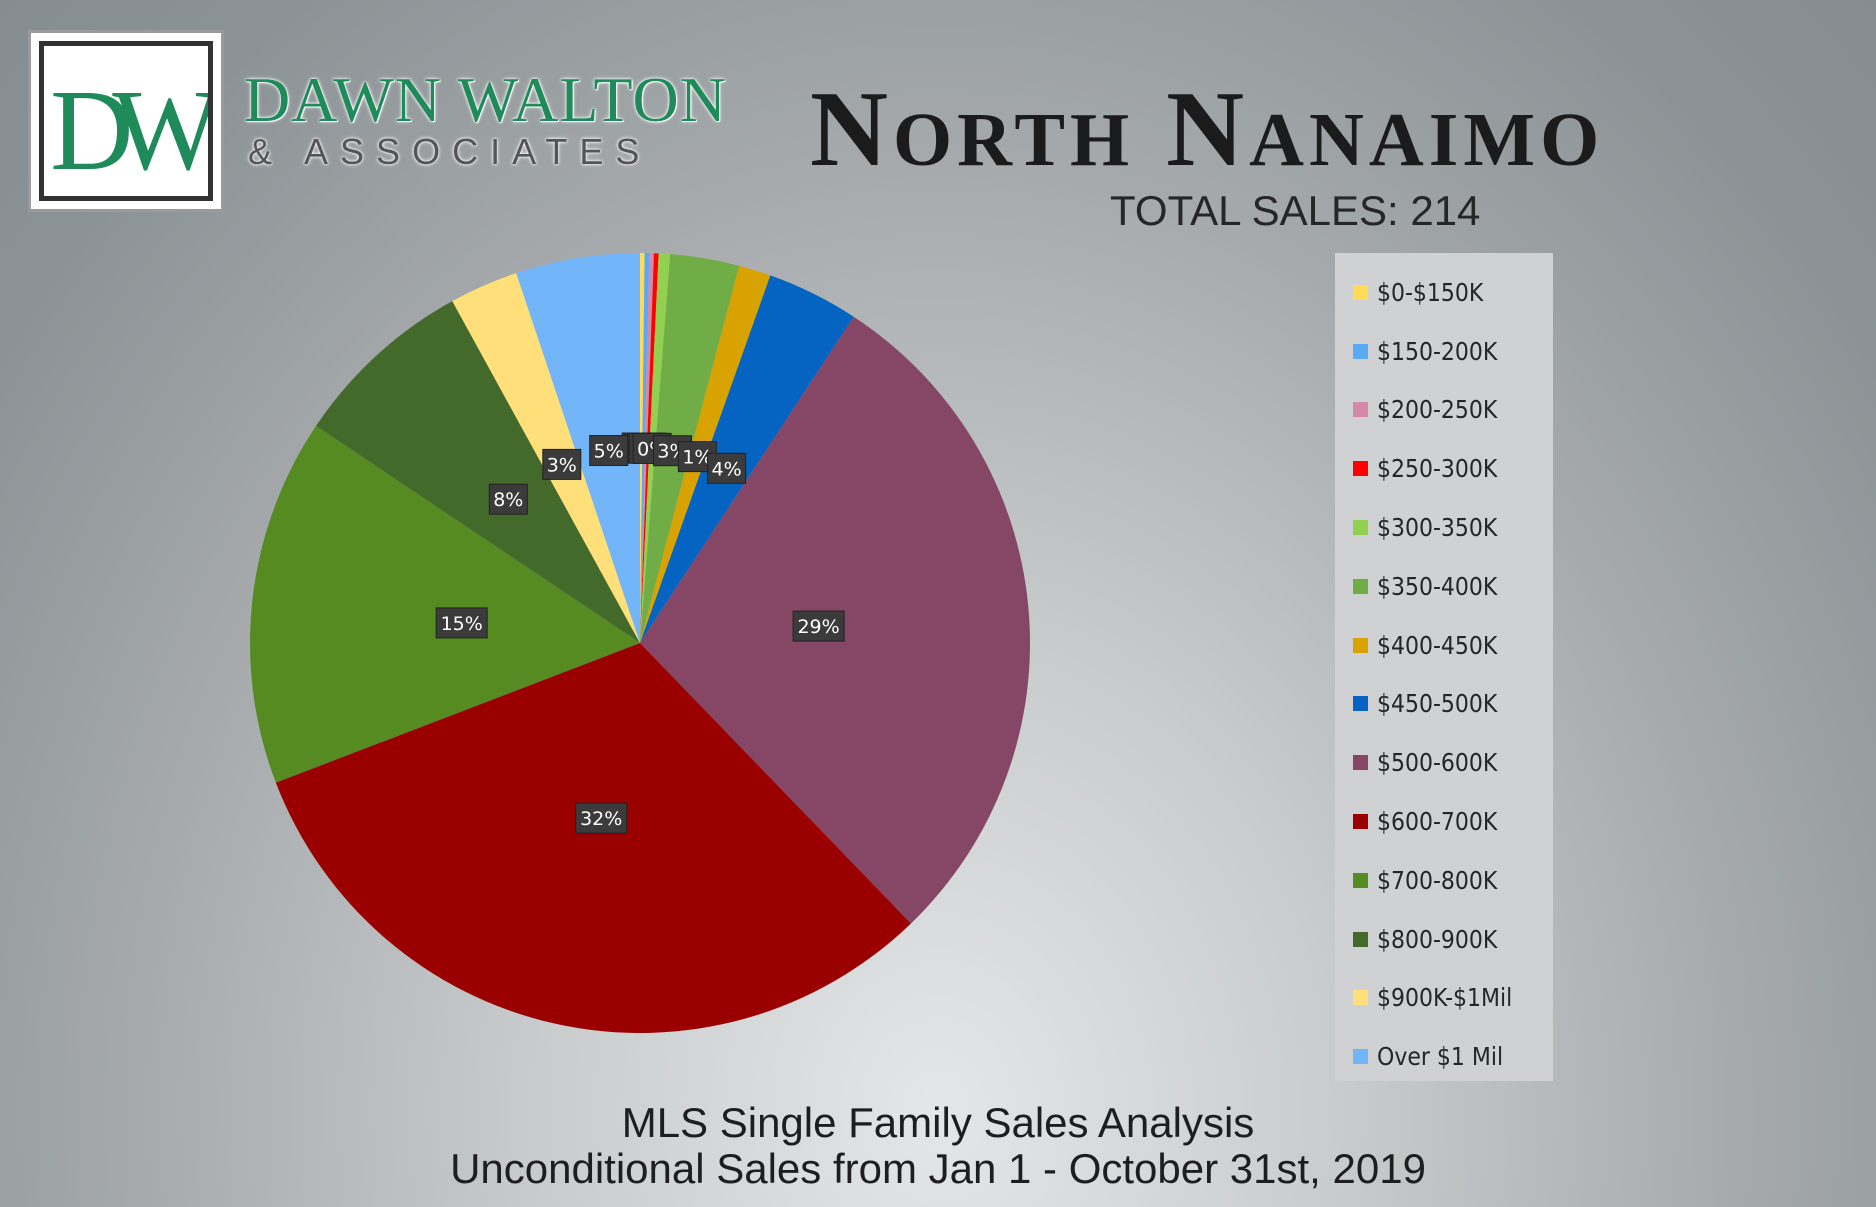  I want to click on brand-name: DAWN WALTON, so click(485, 99).